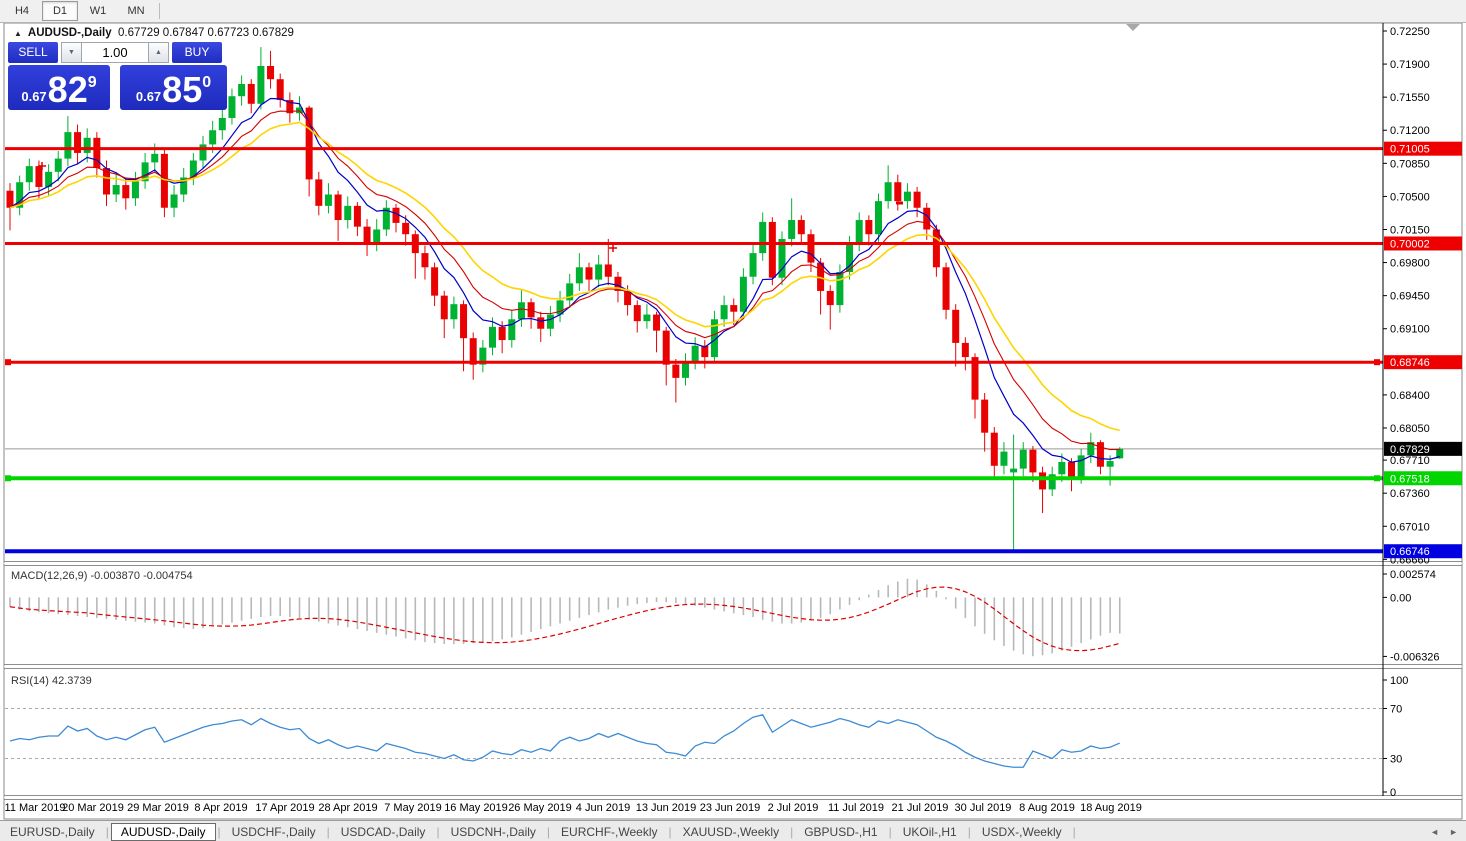 The width and height of the screenshot is (1466, 841). Describe the element at coordinates (1410, 65) in the screenshot. I see `svg-text: 0.71900` at that location.